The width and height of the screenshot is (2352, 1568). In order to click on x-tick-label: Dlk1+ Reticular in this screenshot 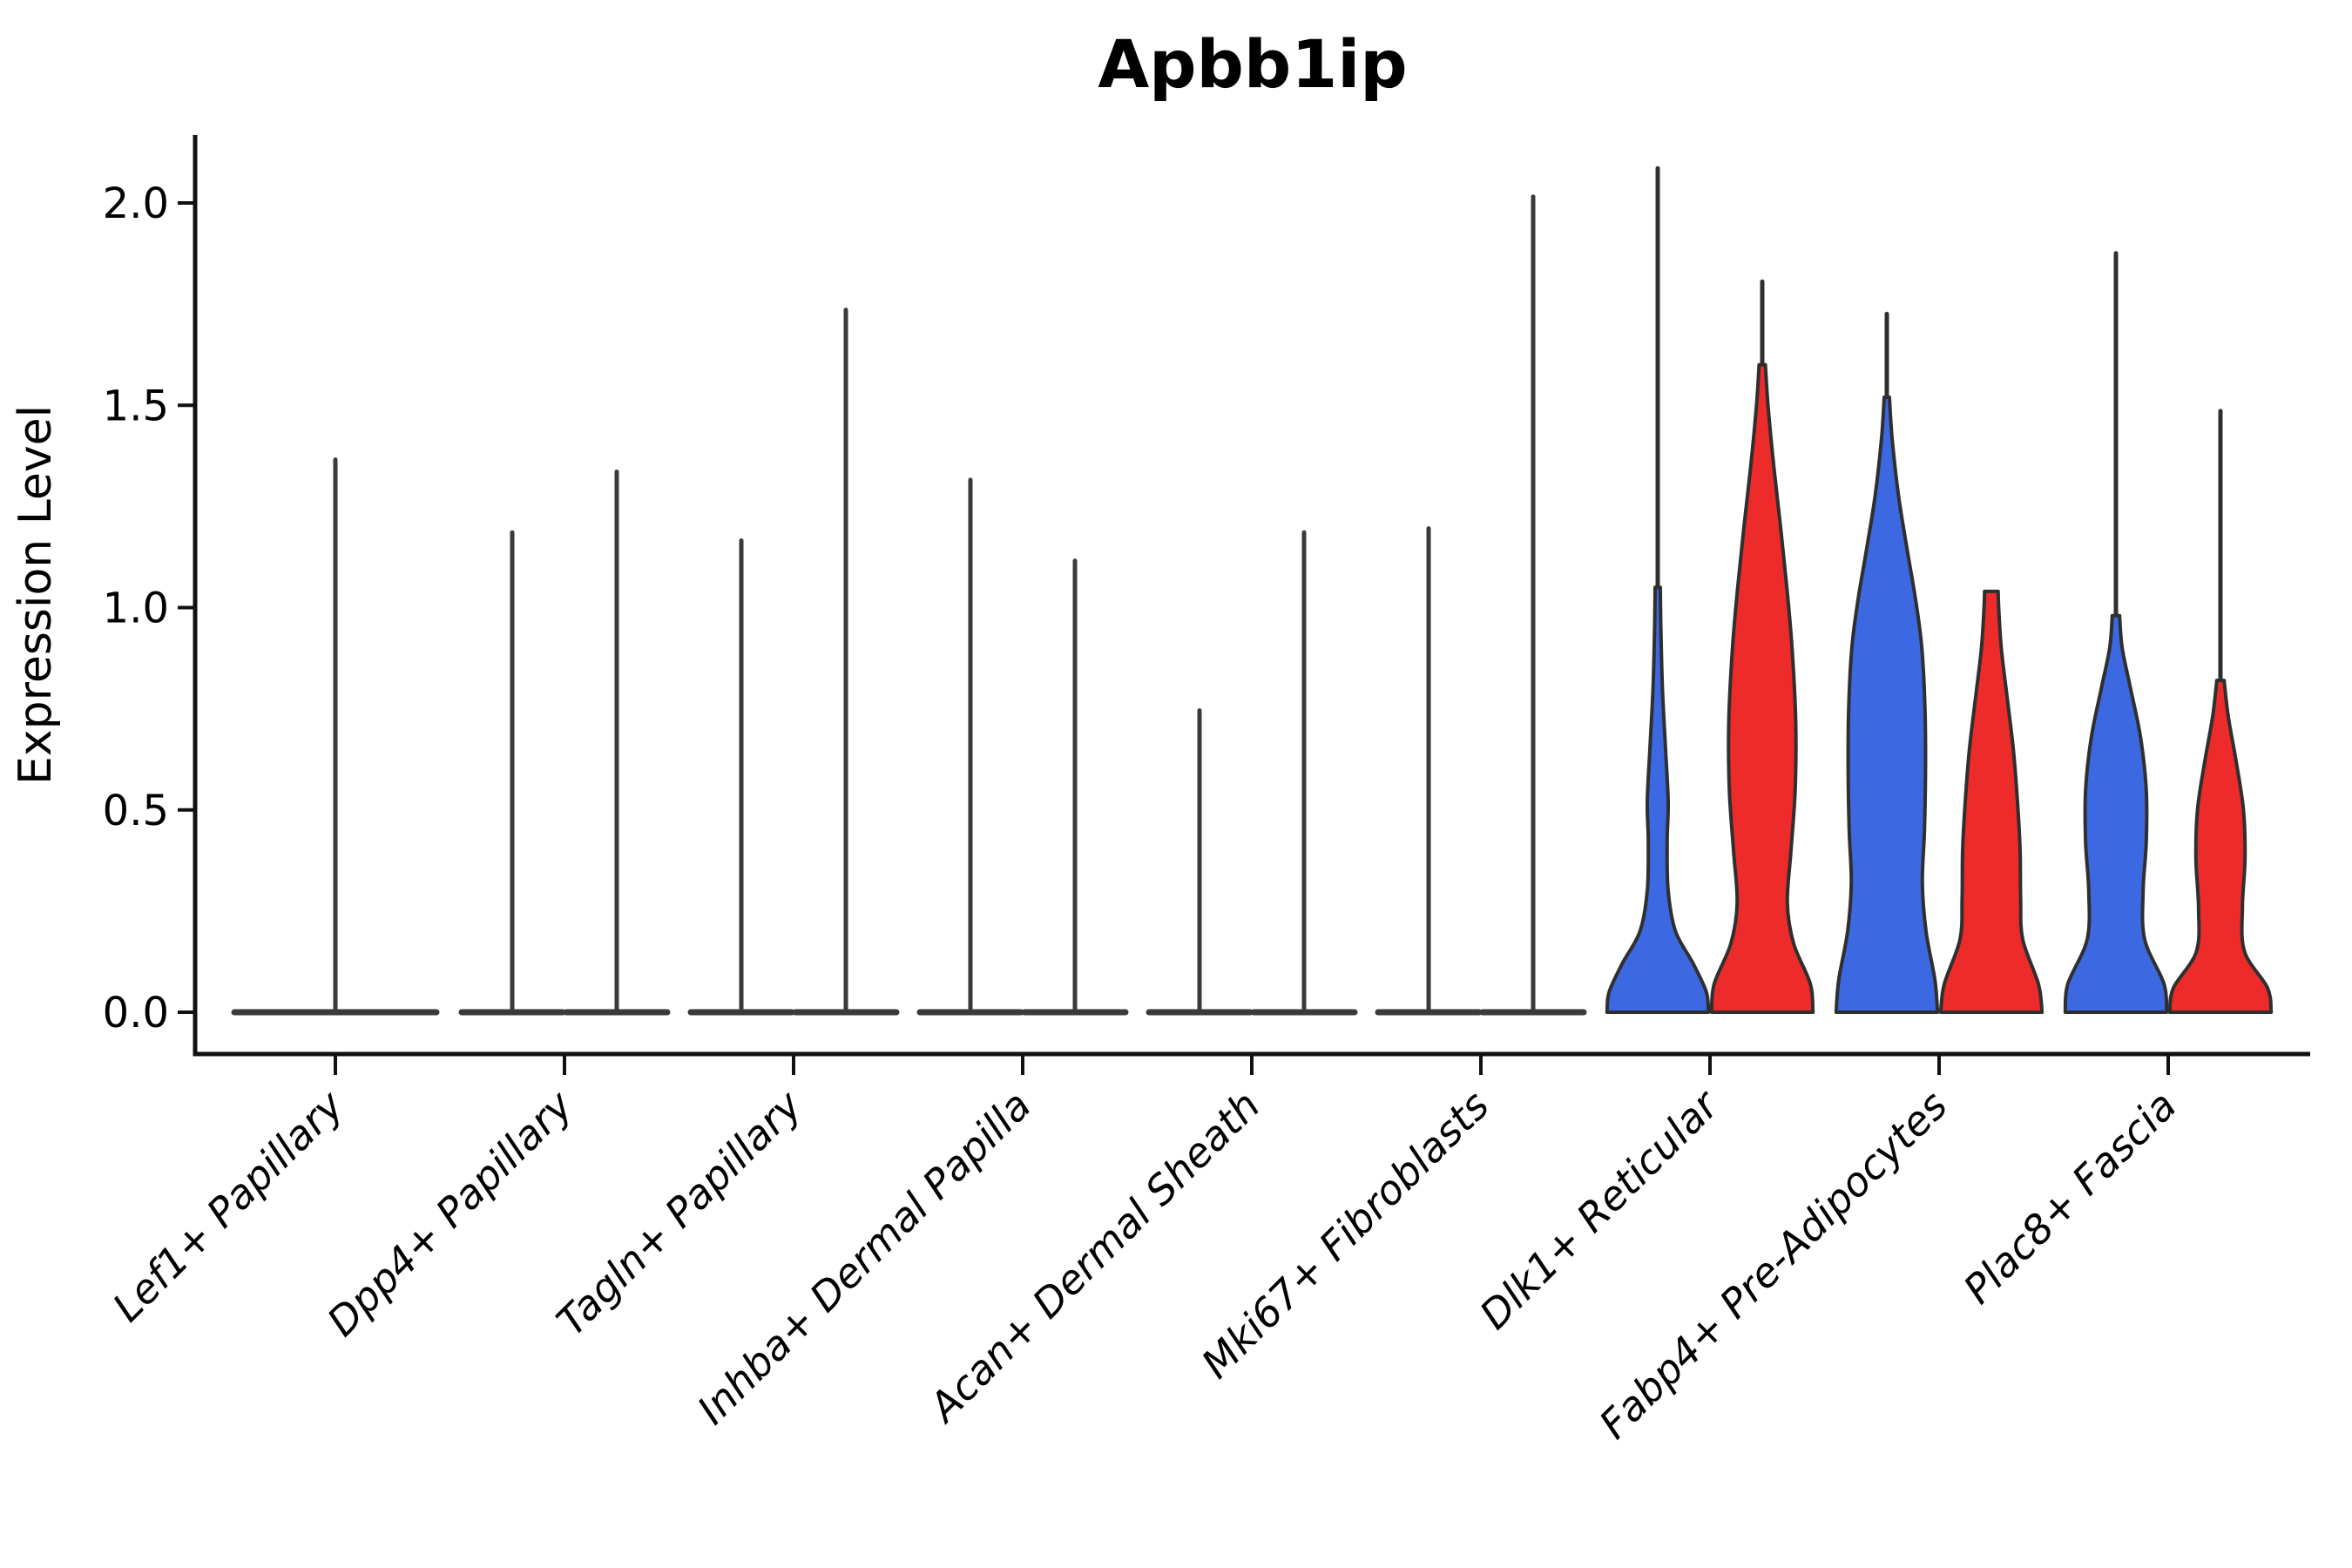, I will do `click(1599, 1208)`.